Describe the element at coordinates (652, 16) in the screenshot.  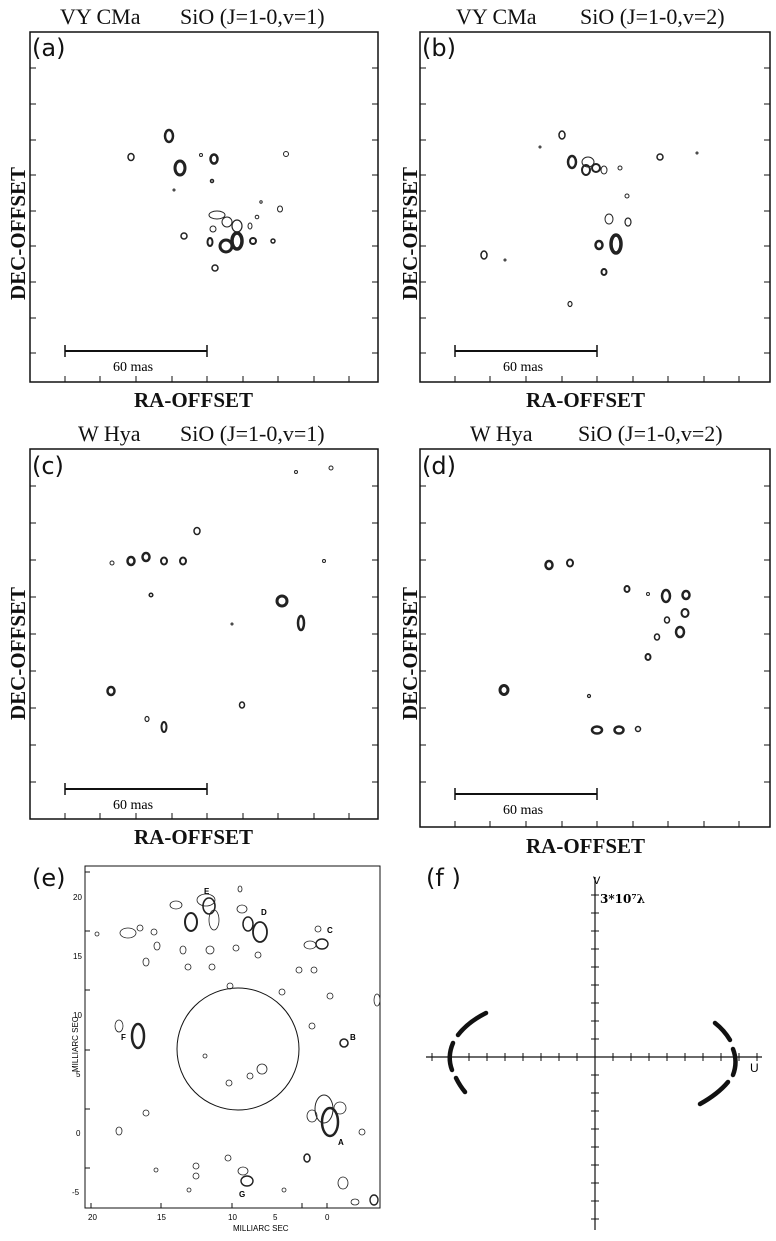
I see `panel-b-title-line: SiO (J=1-0,v=2)` at that location.